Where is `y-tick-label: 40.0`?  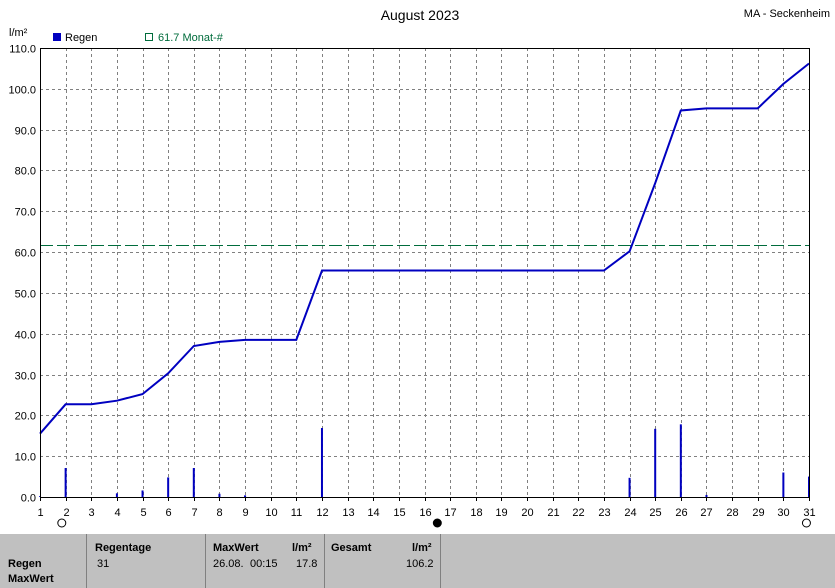 y-tick-label: 40.0 is located at coordinates (25, 336).